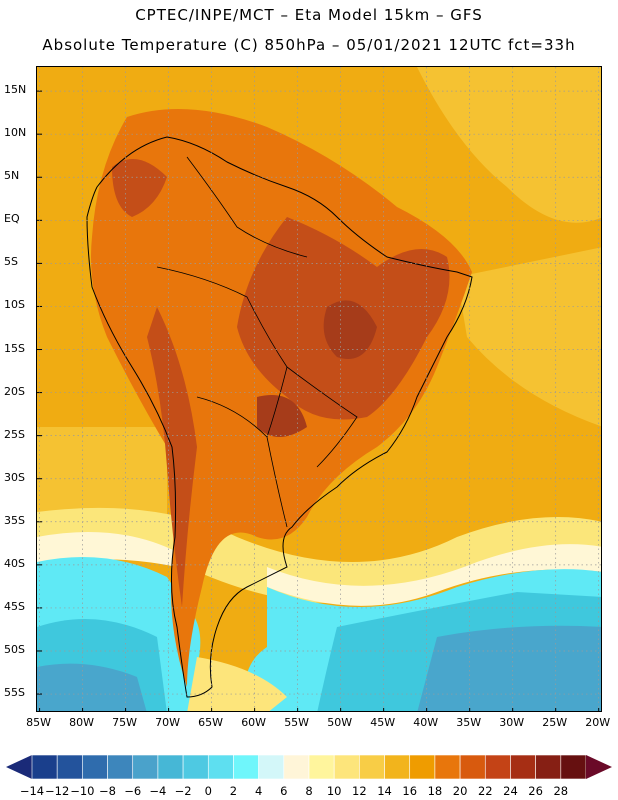 This screenshot has width=618, height=800. What do you see at coordinates (383, 722) in the screenshot?
I see `lon-label: 45W` at bounding box center [383, 722].